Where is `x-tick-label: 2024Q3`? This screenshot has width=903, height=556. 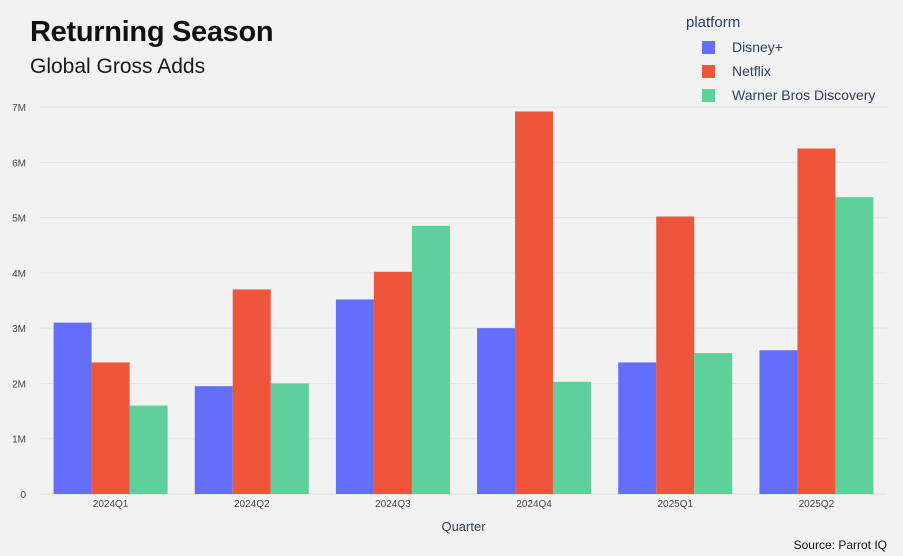 x-tick-label: 2024Q3 is located at coordinates (393, 504).